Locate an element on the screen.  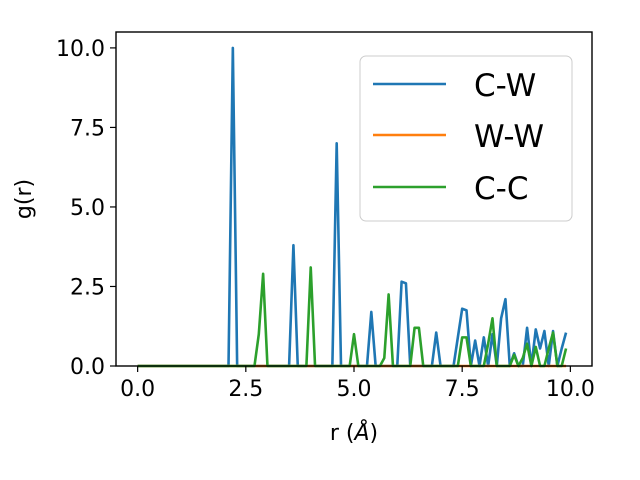
x-axis-label: r (Å) is located at coordinates (354, 432).